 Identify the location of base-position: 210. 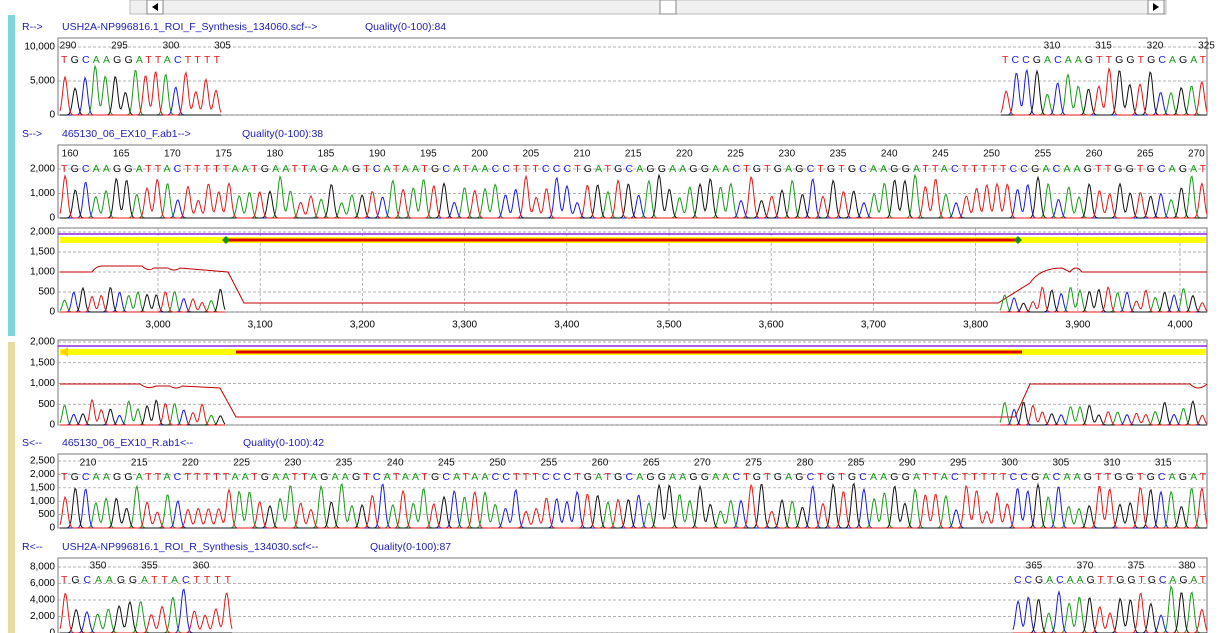
(88, 463).